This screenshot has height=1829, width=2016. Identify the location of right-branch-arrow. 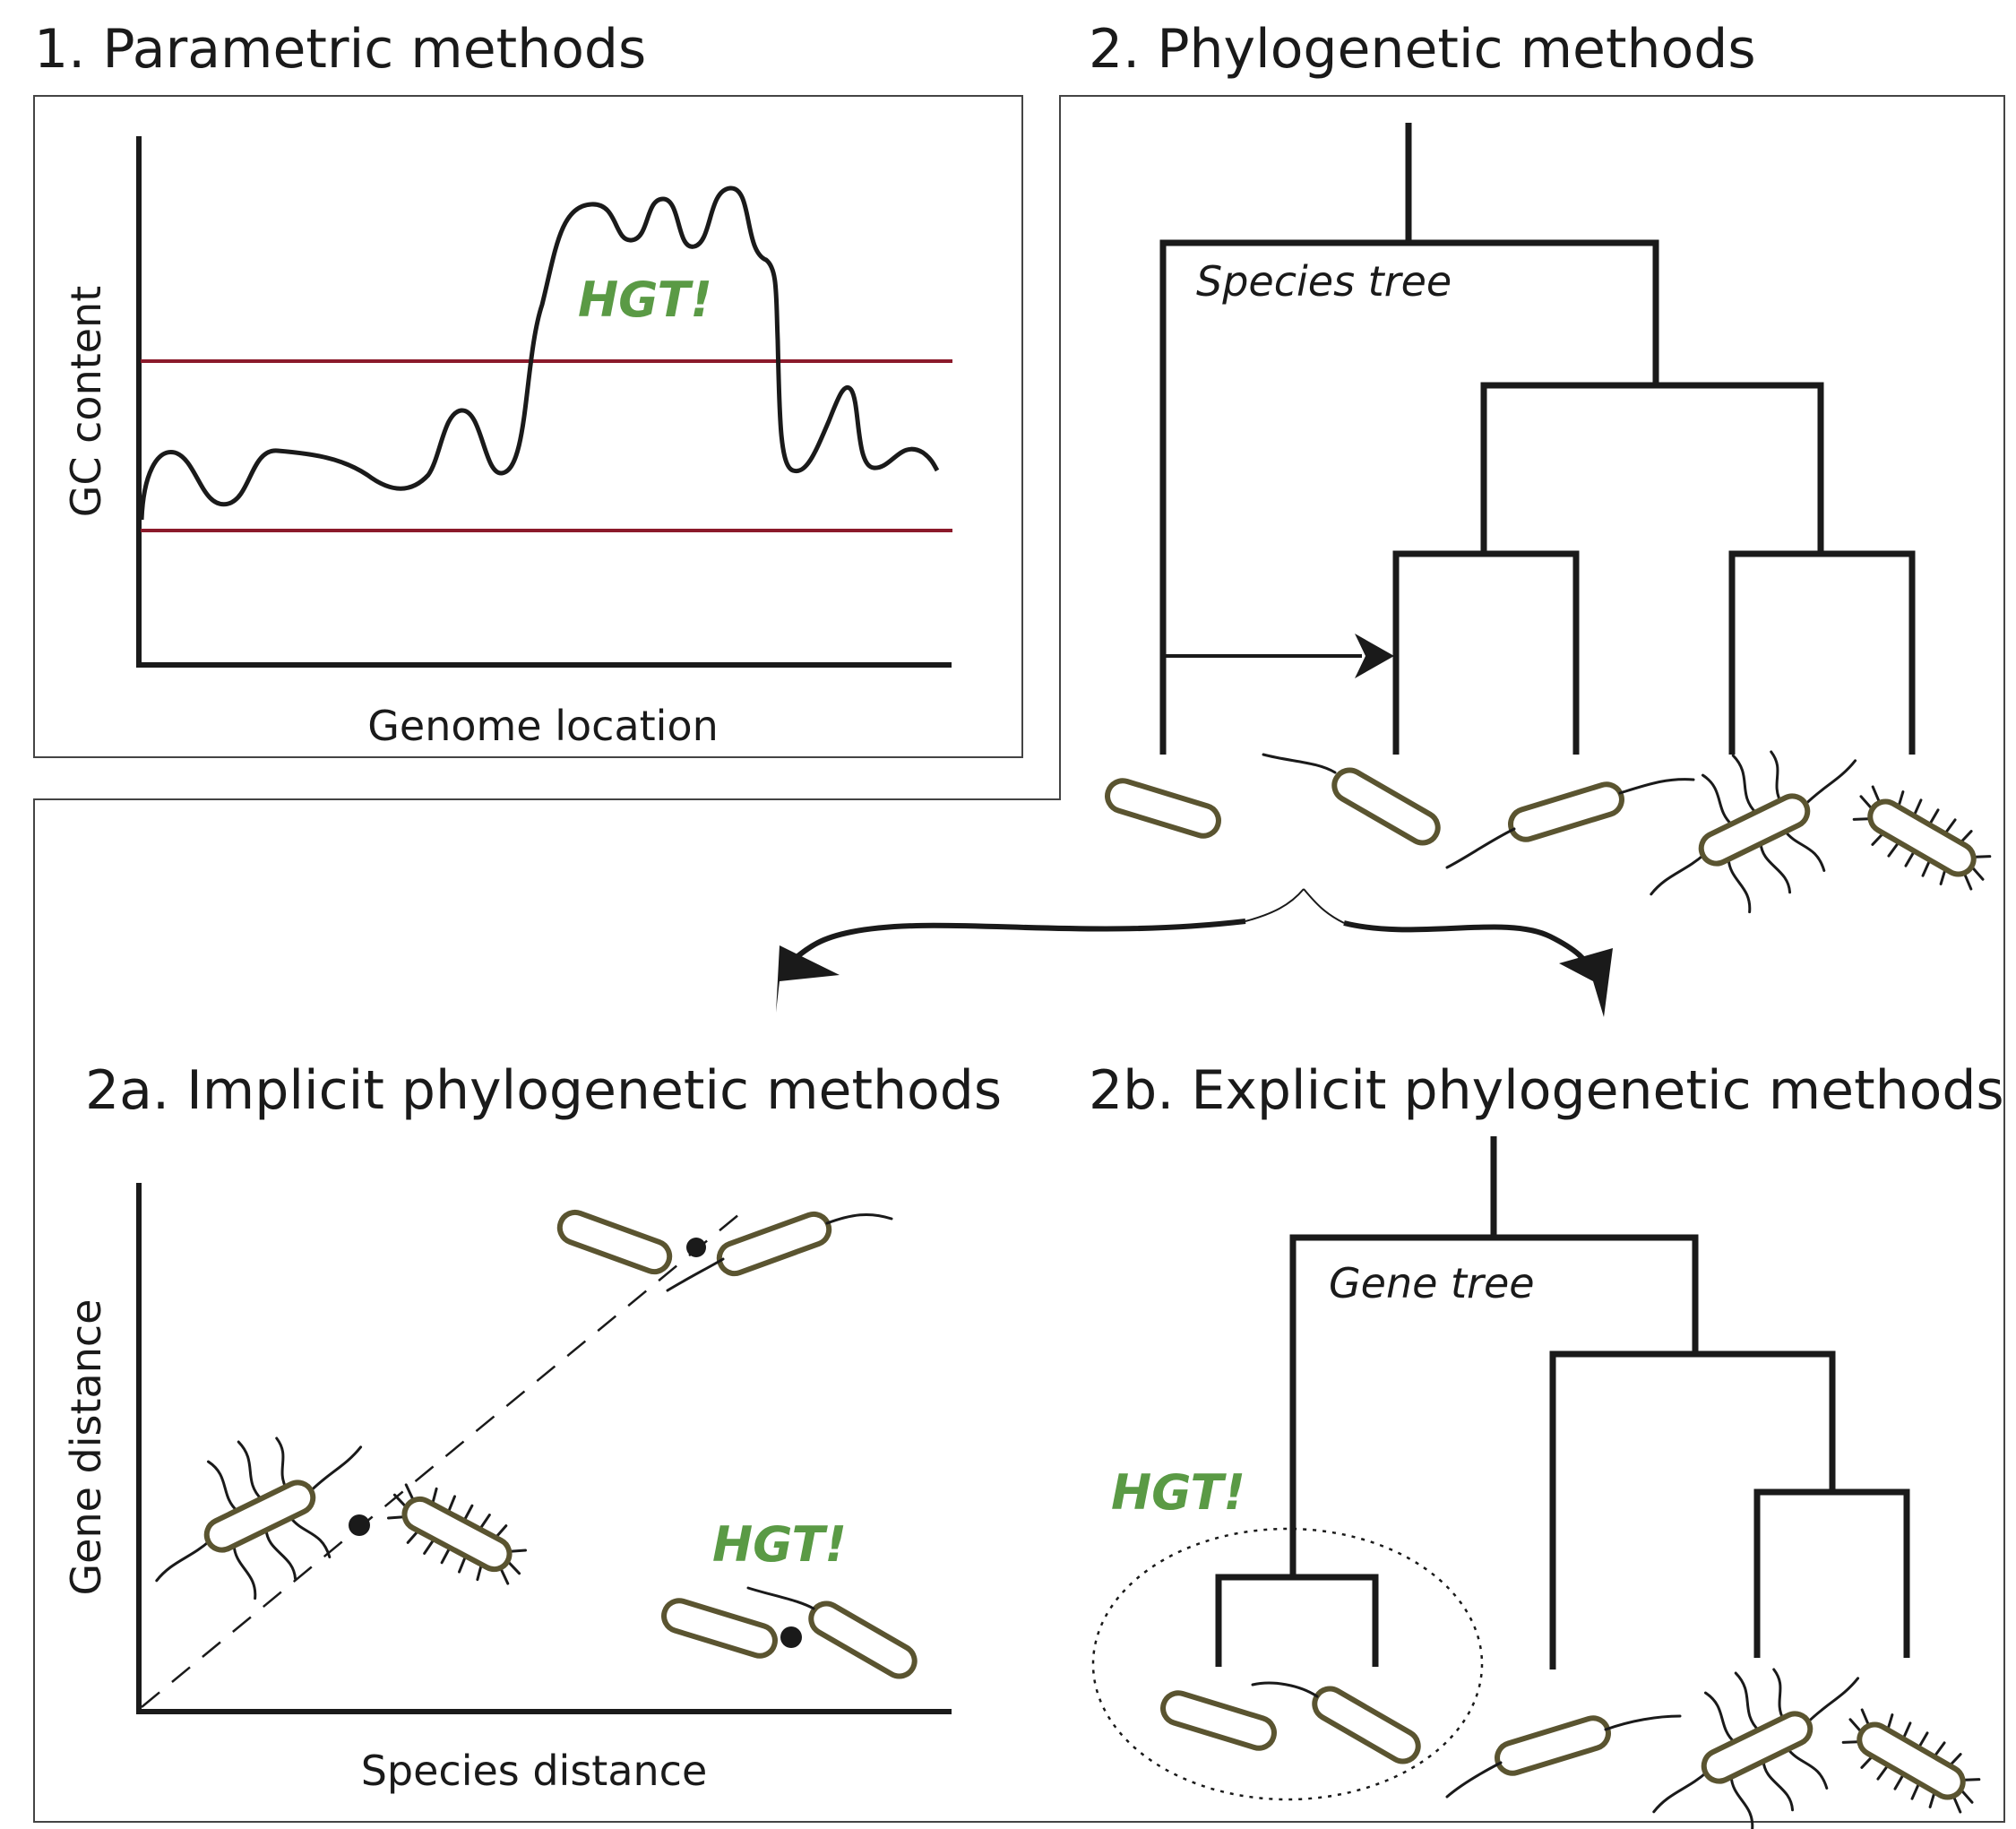
(1470, 949).